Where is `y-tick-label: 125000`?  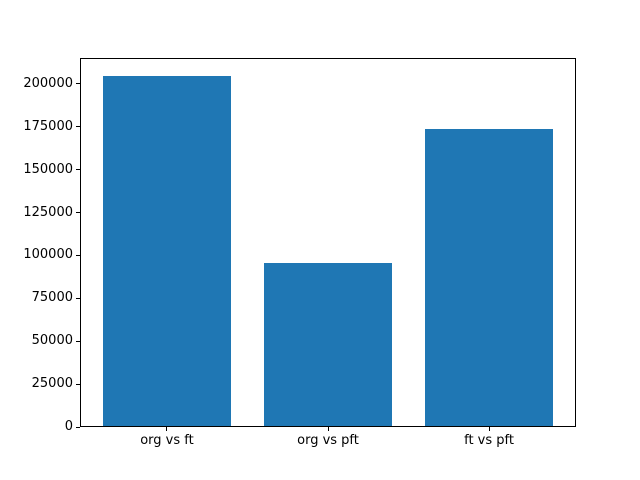
y-tick-label: 125000 is located at coordinates (48, 212).